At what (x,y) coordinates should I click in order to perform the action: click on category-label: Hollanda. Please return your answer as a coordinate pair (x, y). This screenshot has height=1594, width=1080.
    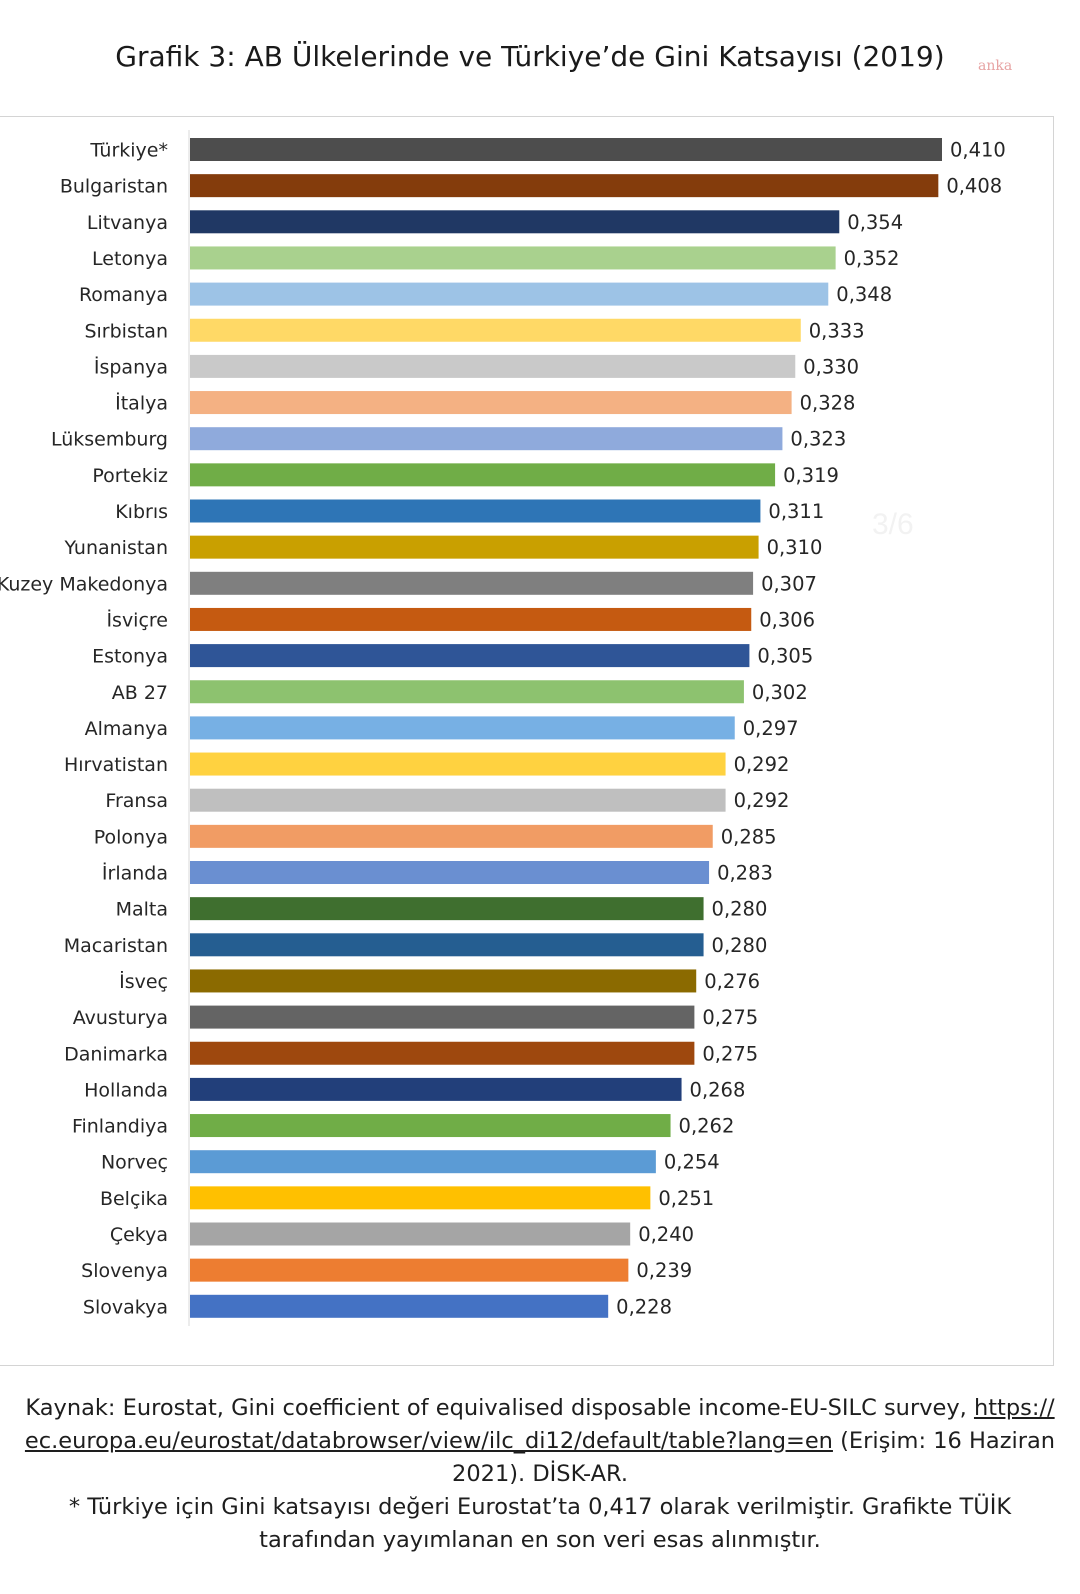
    Looking at the image, I should click on (126, 1090).